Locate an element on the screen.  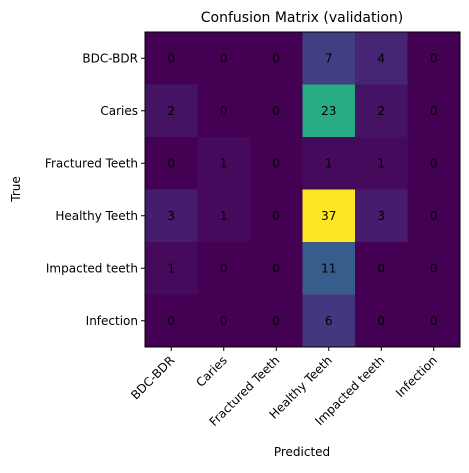
cell-value-label: 11 is located at coordinates (328, 268).